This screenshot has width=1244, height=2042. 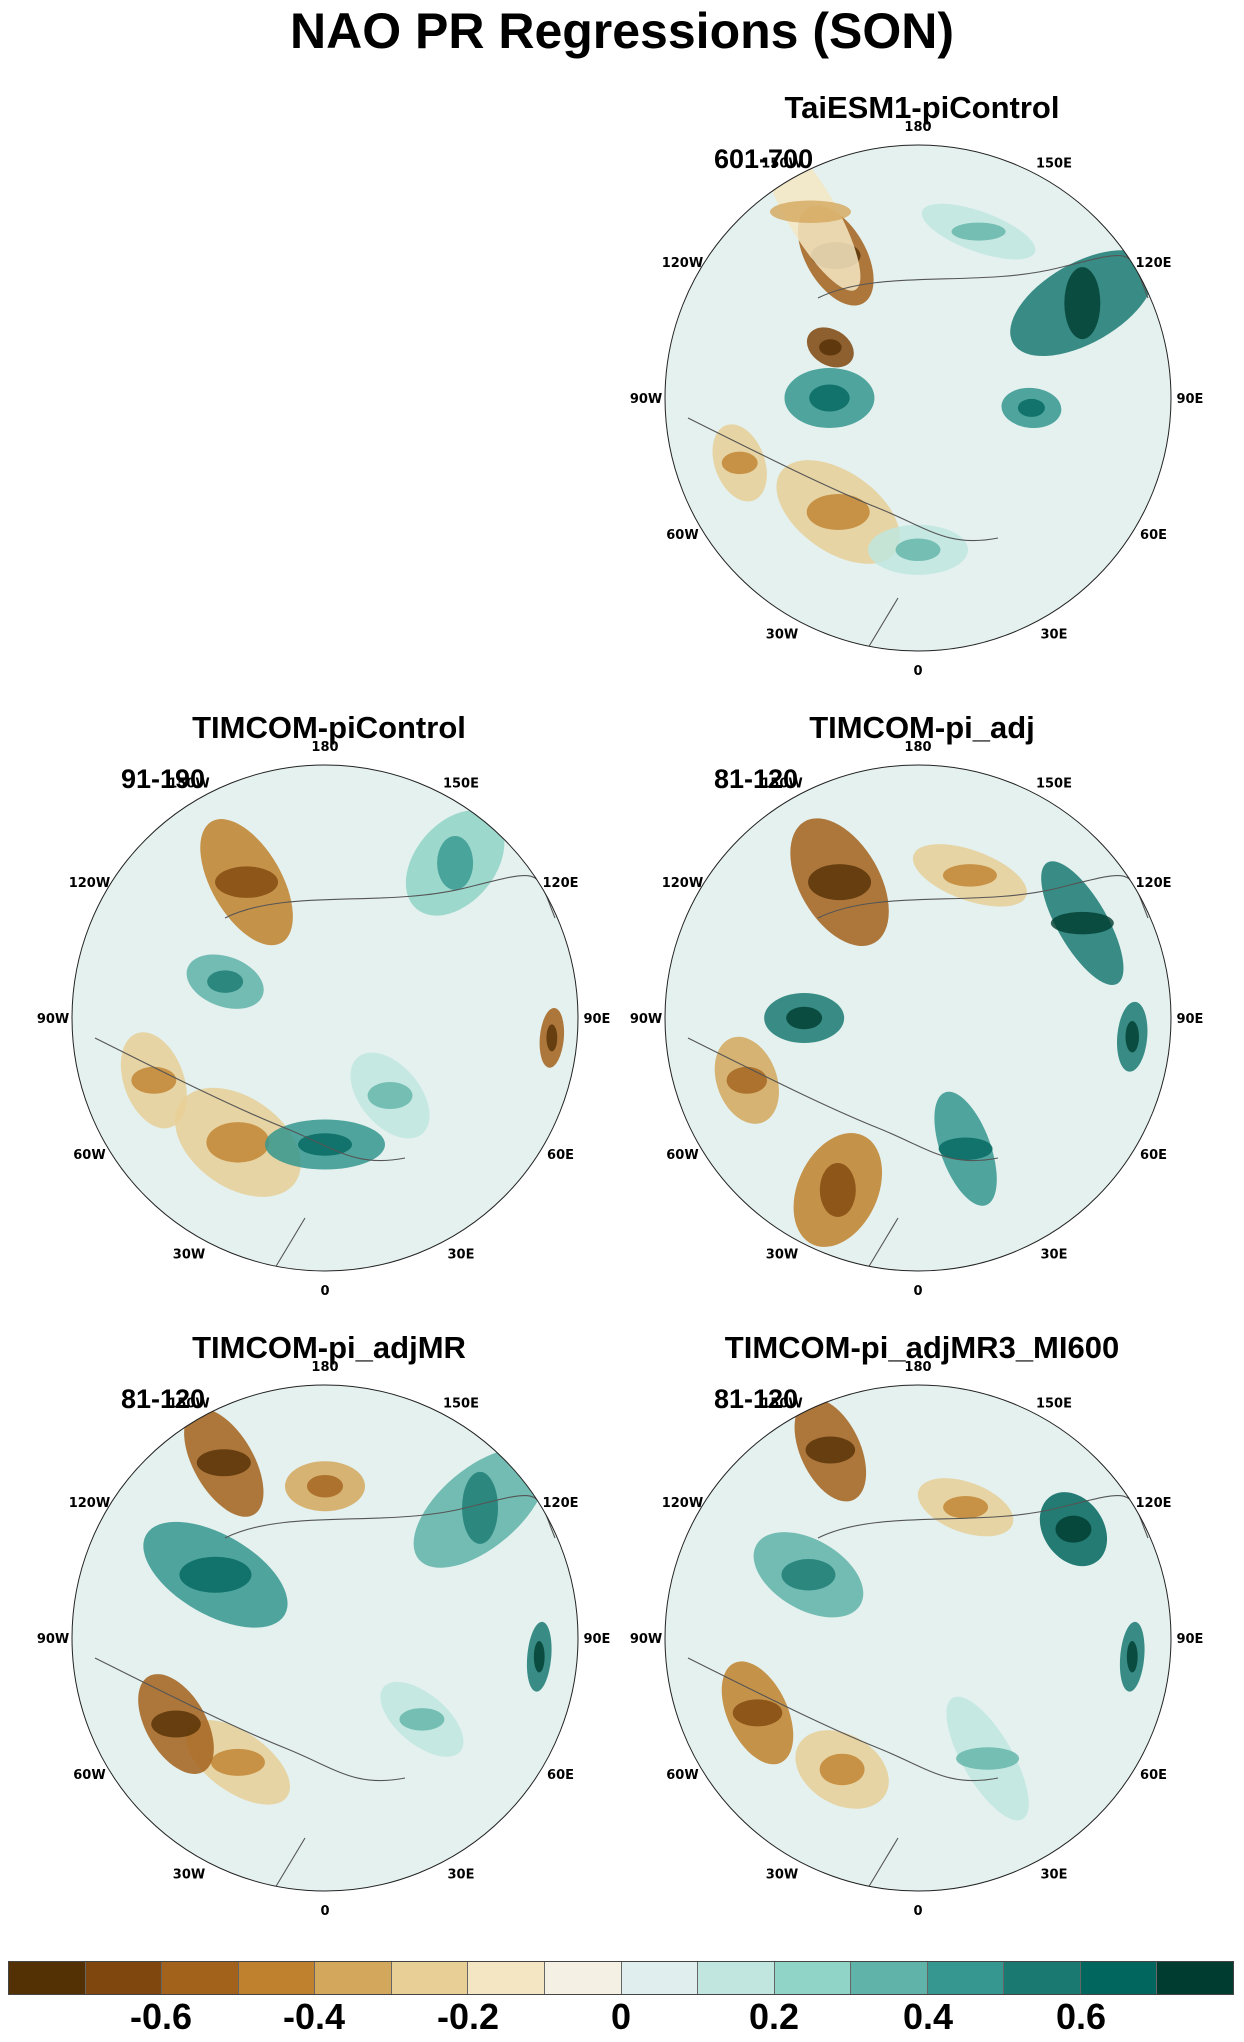 What do you see at coordinates (329, 1347) in the screenshot?
I see `panel-title: TIMCOM-pi_adjMR` at bounding box center [329, 1347].